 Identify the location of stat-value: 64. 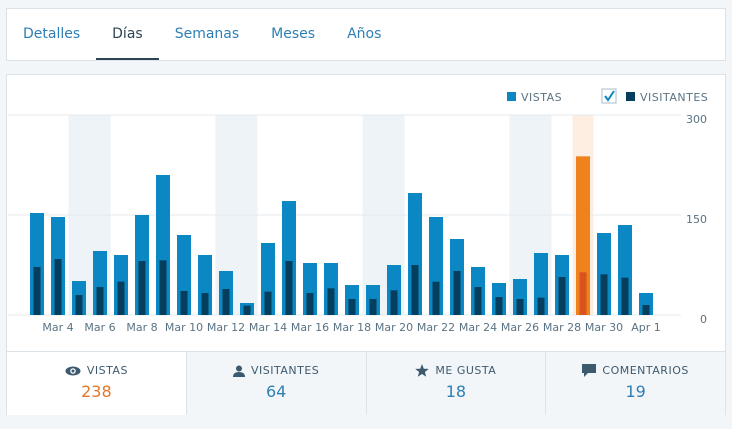
(276, 391).